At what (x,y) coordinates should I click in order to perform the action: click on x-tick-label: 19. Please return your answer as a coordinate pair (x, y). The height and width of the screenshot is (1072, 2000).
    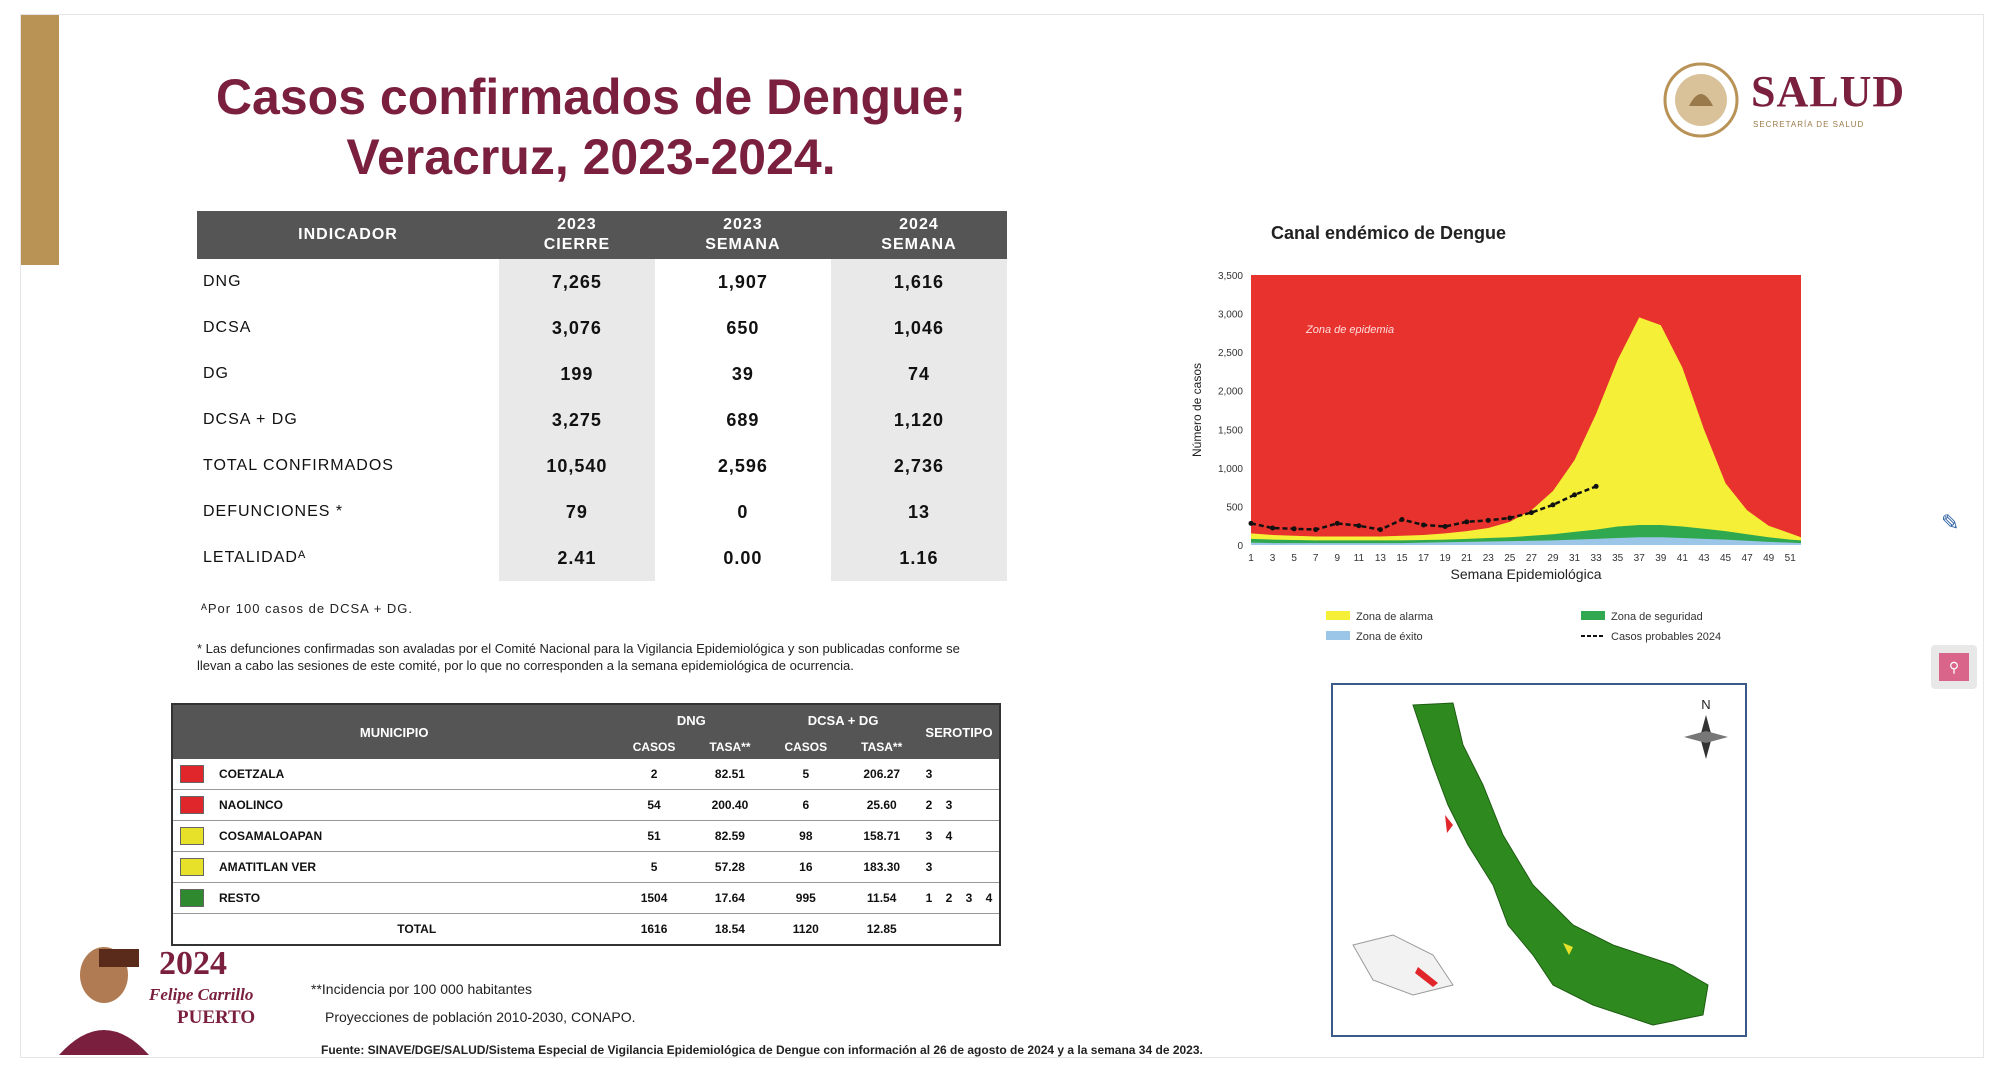
    Looking at the image, I should click on (1446, 558).